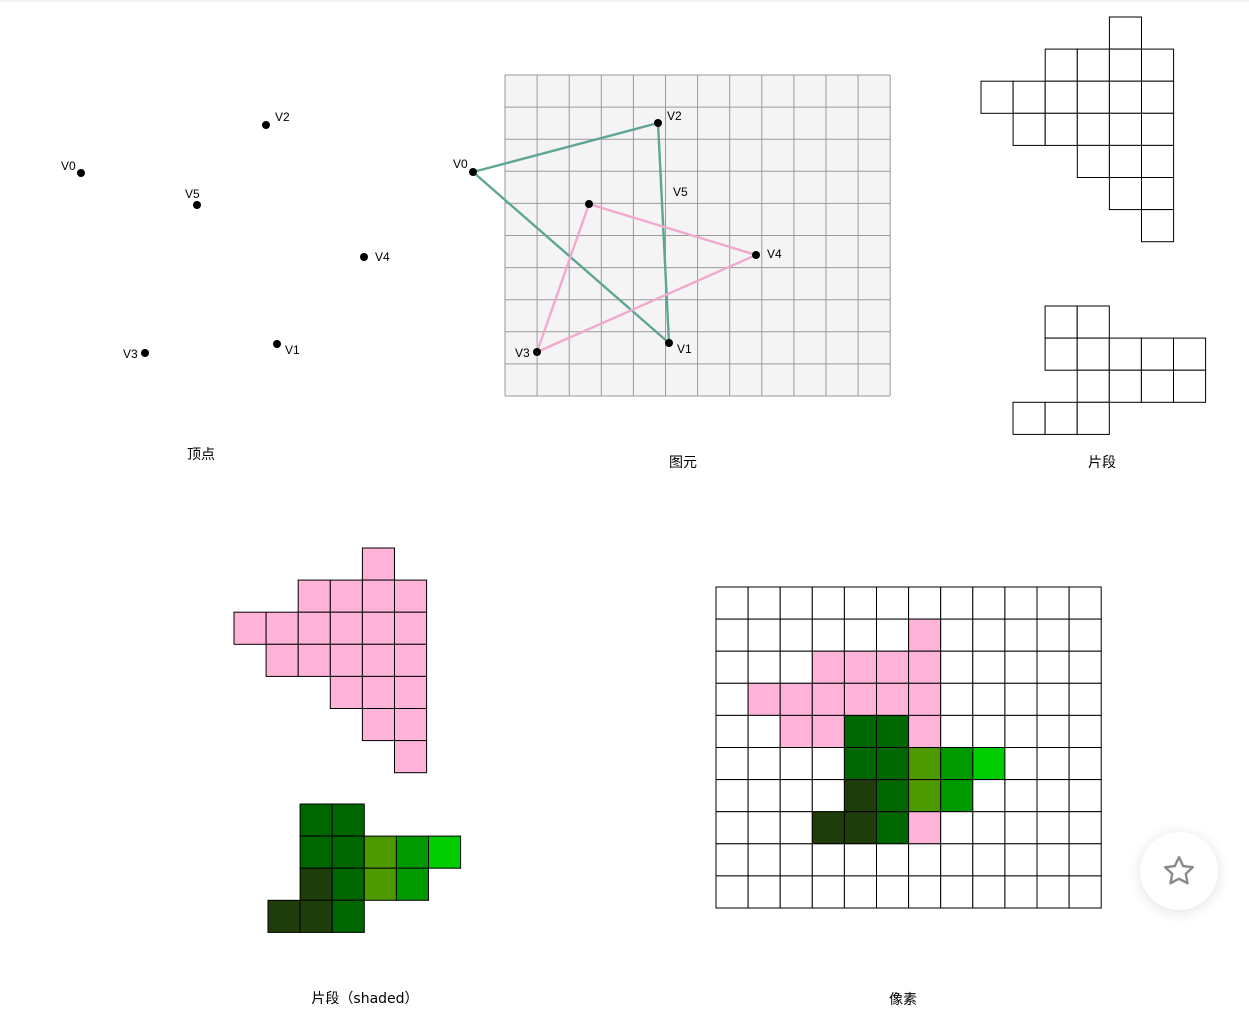 The height and width of the screenshot is (1028, 1249). I want to click on vertex-label: V4, so click(382, 257).